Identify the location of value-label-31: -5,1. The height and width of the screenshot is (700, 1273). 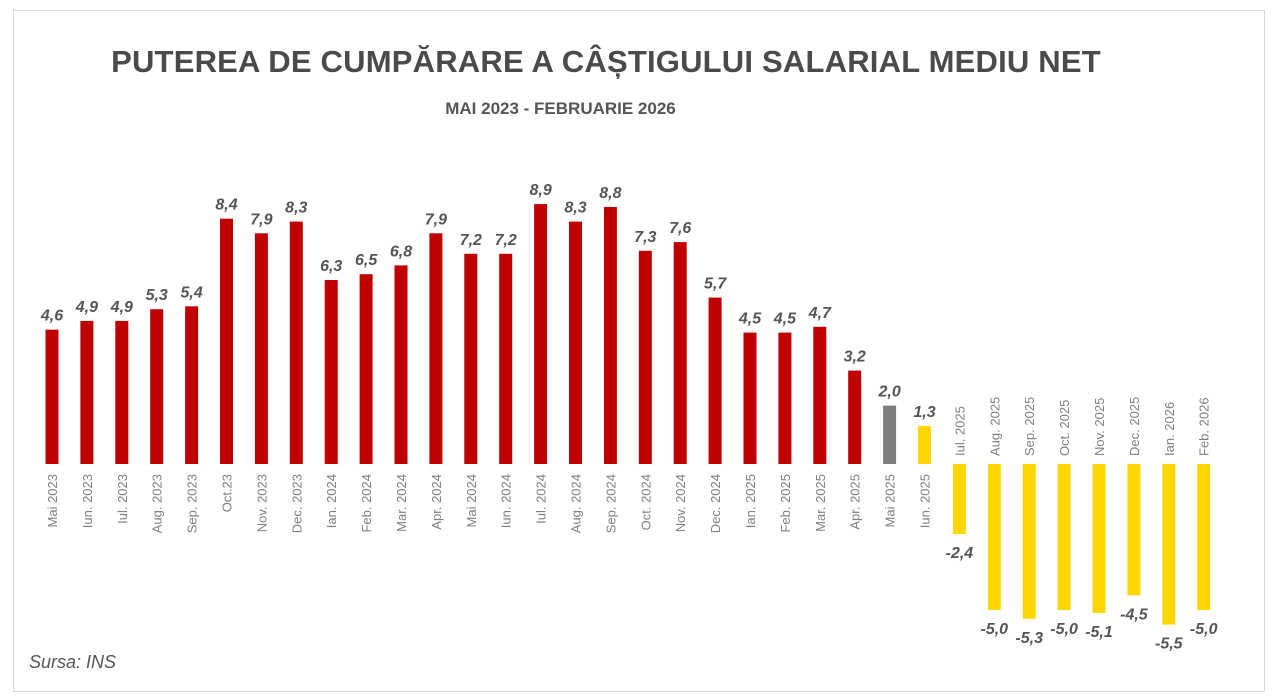
(1099, 632).